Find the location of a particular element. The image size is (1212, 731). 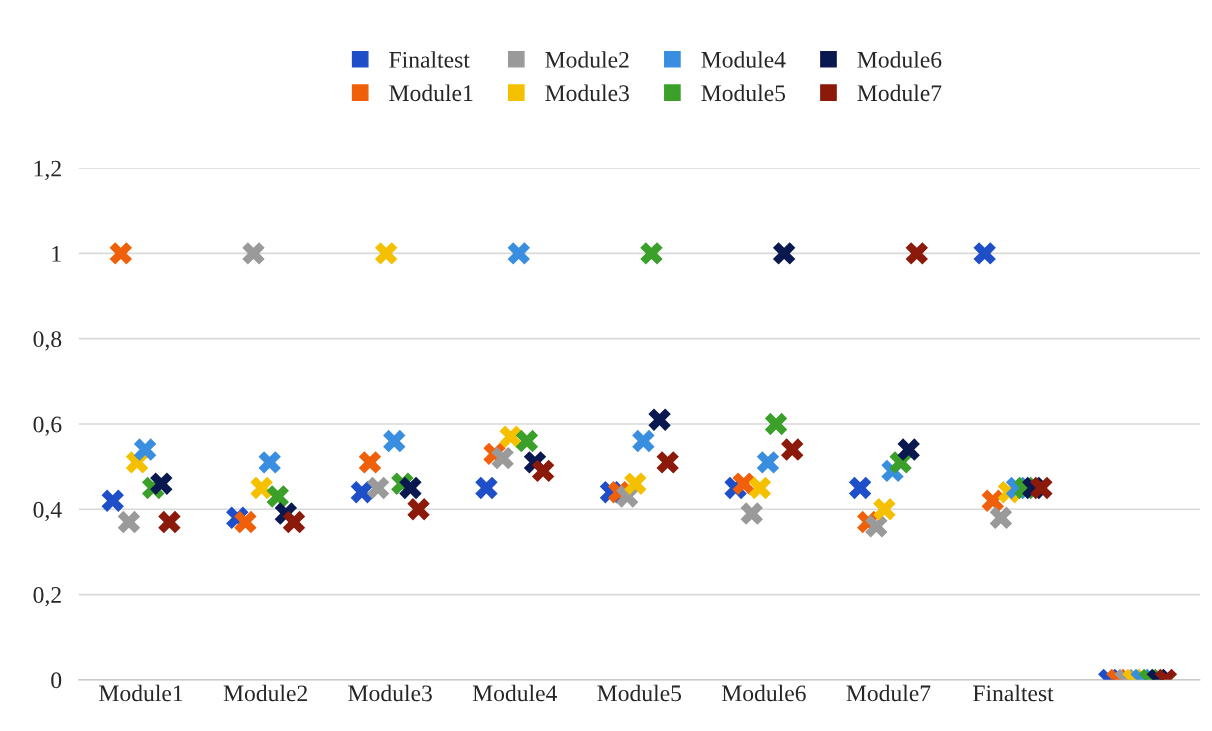

y-tick-label: 0,8 is located at coordinates (47, 341).